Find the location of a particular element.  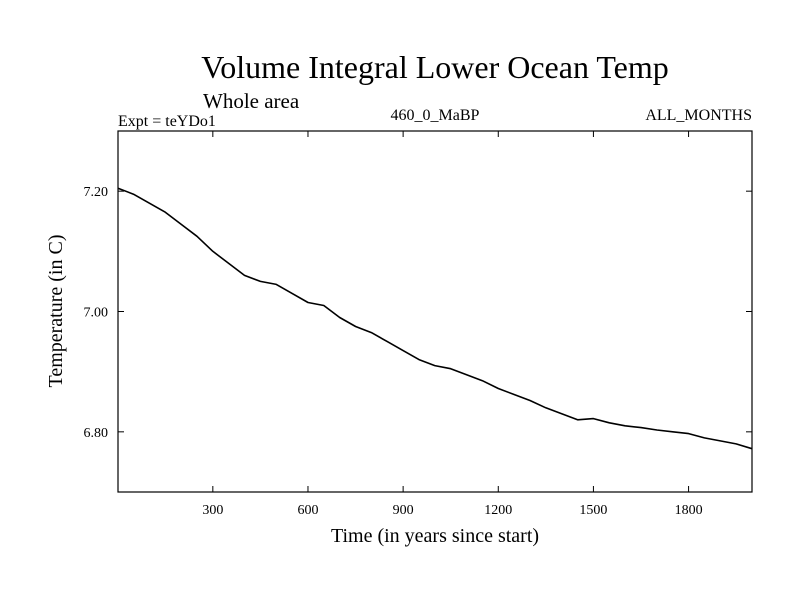

y-tick-label: 6.80 is located at coordinates (96, 433).